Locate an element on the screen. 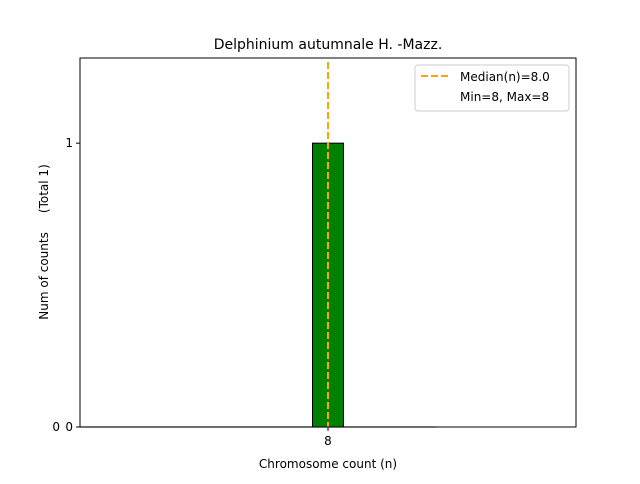 This screenshot has width=640, height=484. legend-box is located at coordinates (492, 88).